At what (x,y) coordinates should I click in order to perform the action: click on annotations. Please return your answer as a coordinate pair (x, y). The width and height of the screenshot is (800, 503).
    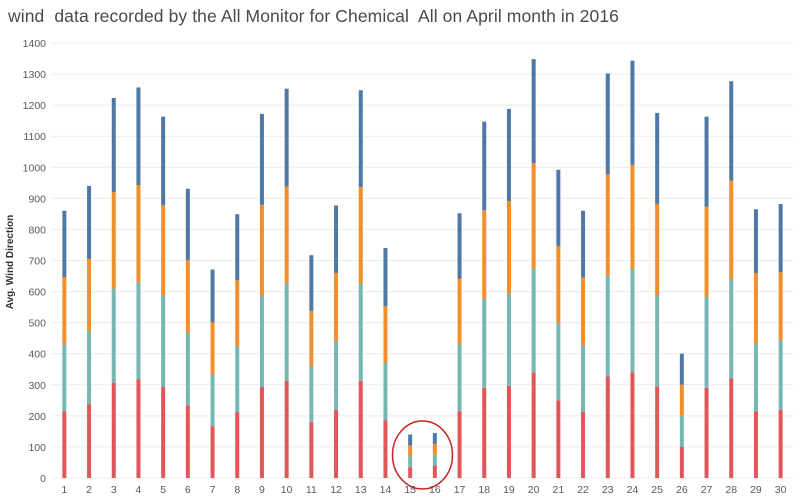
    Looking at the image, I should click on (422, 455).